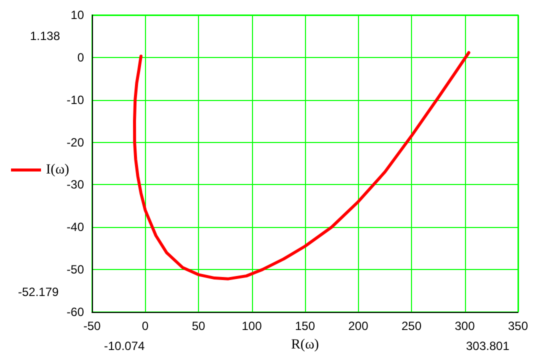  What do you see at coordinates (305, 345) in the screenshot?
I see `x-axis-title: R(ω)` at bounding box center [305, 345].